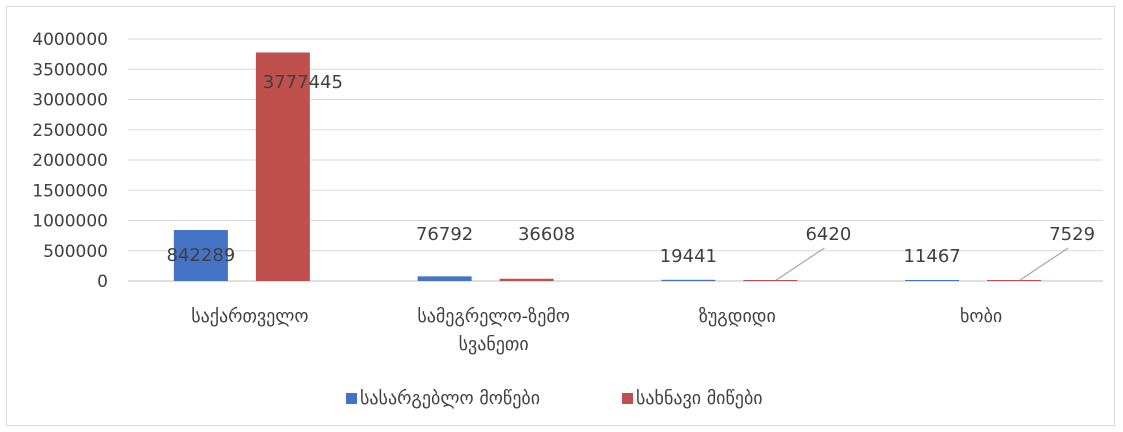 The height and width of the screenshot is (432, 1123). Describe the element at coordinates (70, 131) in the screenshot. I see `y-tick-label: 2500000` at that location.